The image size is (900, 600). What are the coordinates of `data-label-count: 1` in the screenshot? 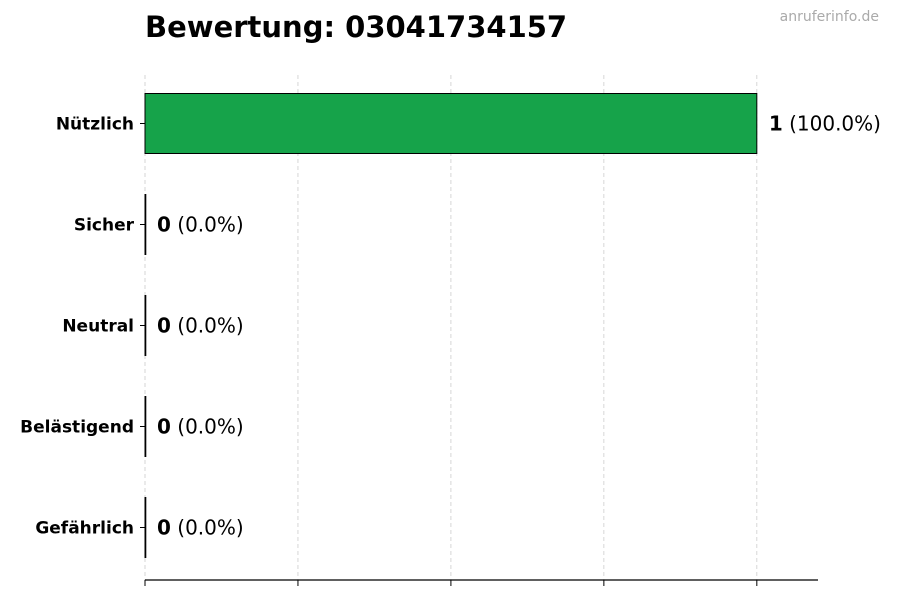 It's located at (776, 124).